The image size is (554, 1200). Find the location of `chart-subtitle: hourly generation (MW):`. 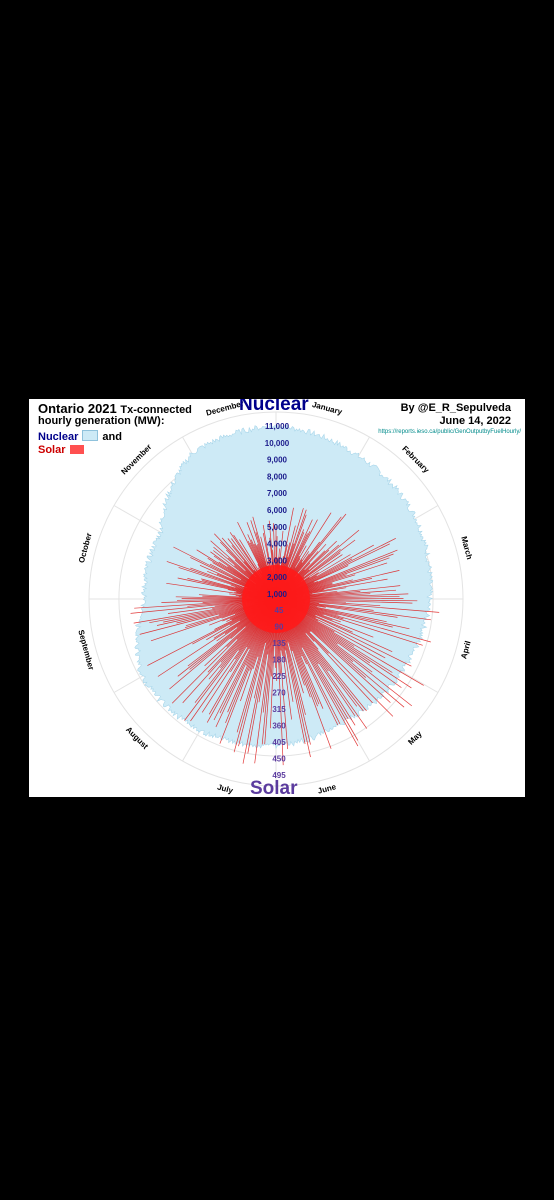

chart-subtitle: hourly generation (MW): is located at coordinates (101, 421).